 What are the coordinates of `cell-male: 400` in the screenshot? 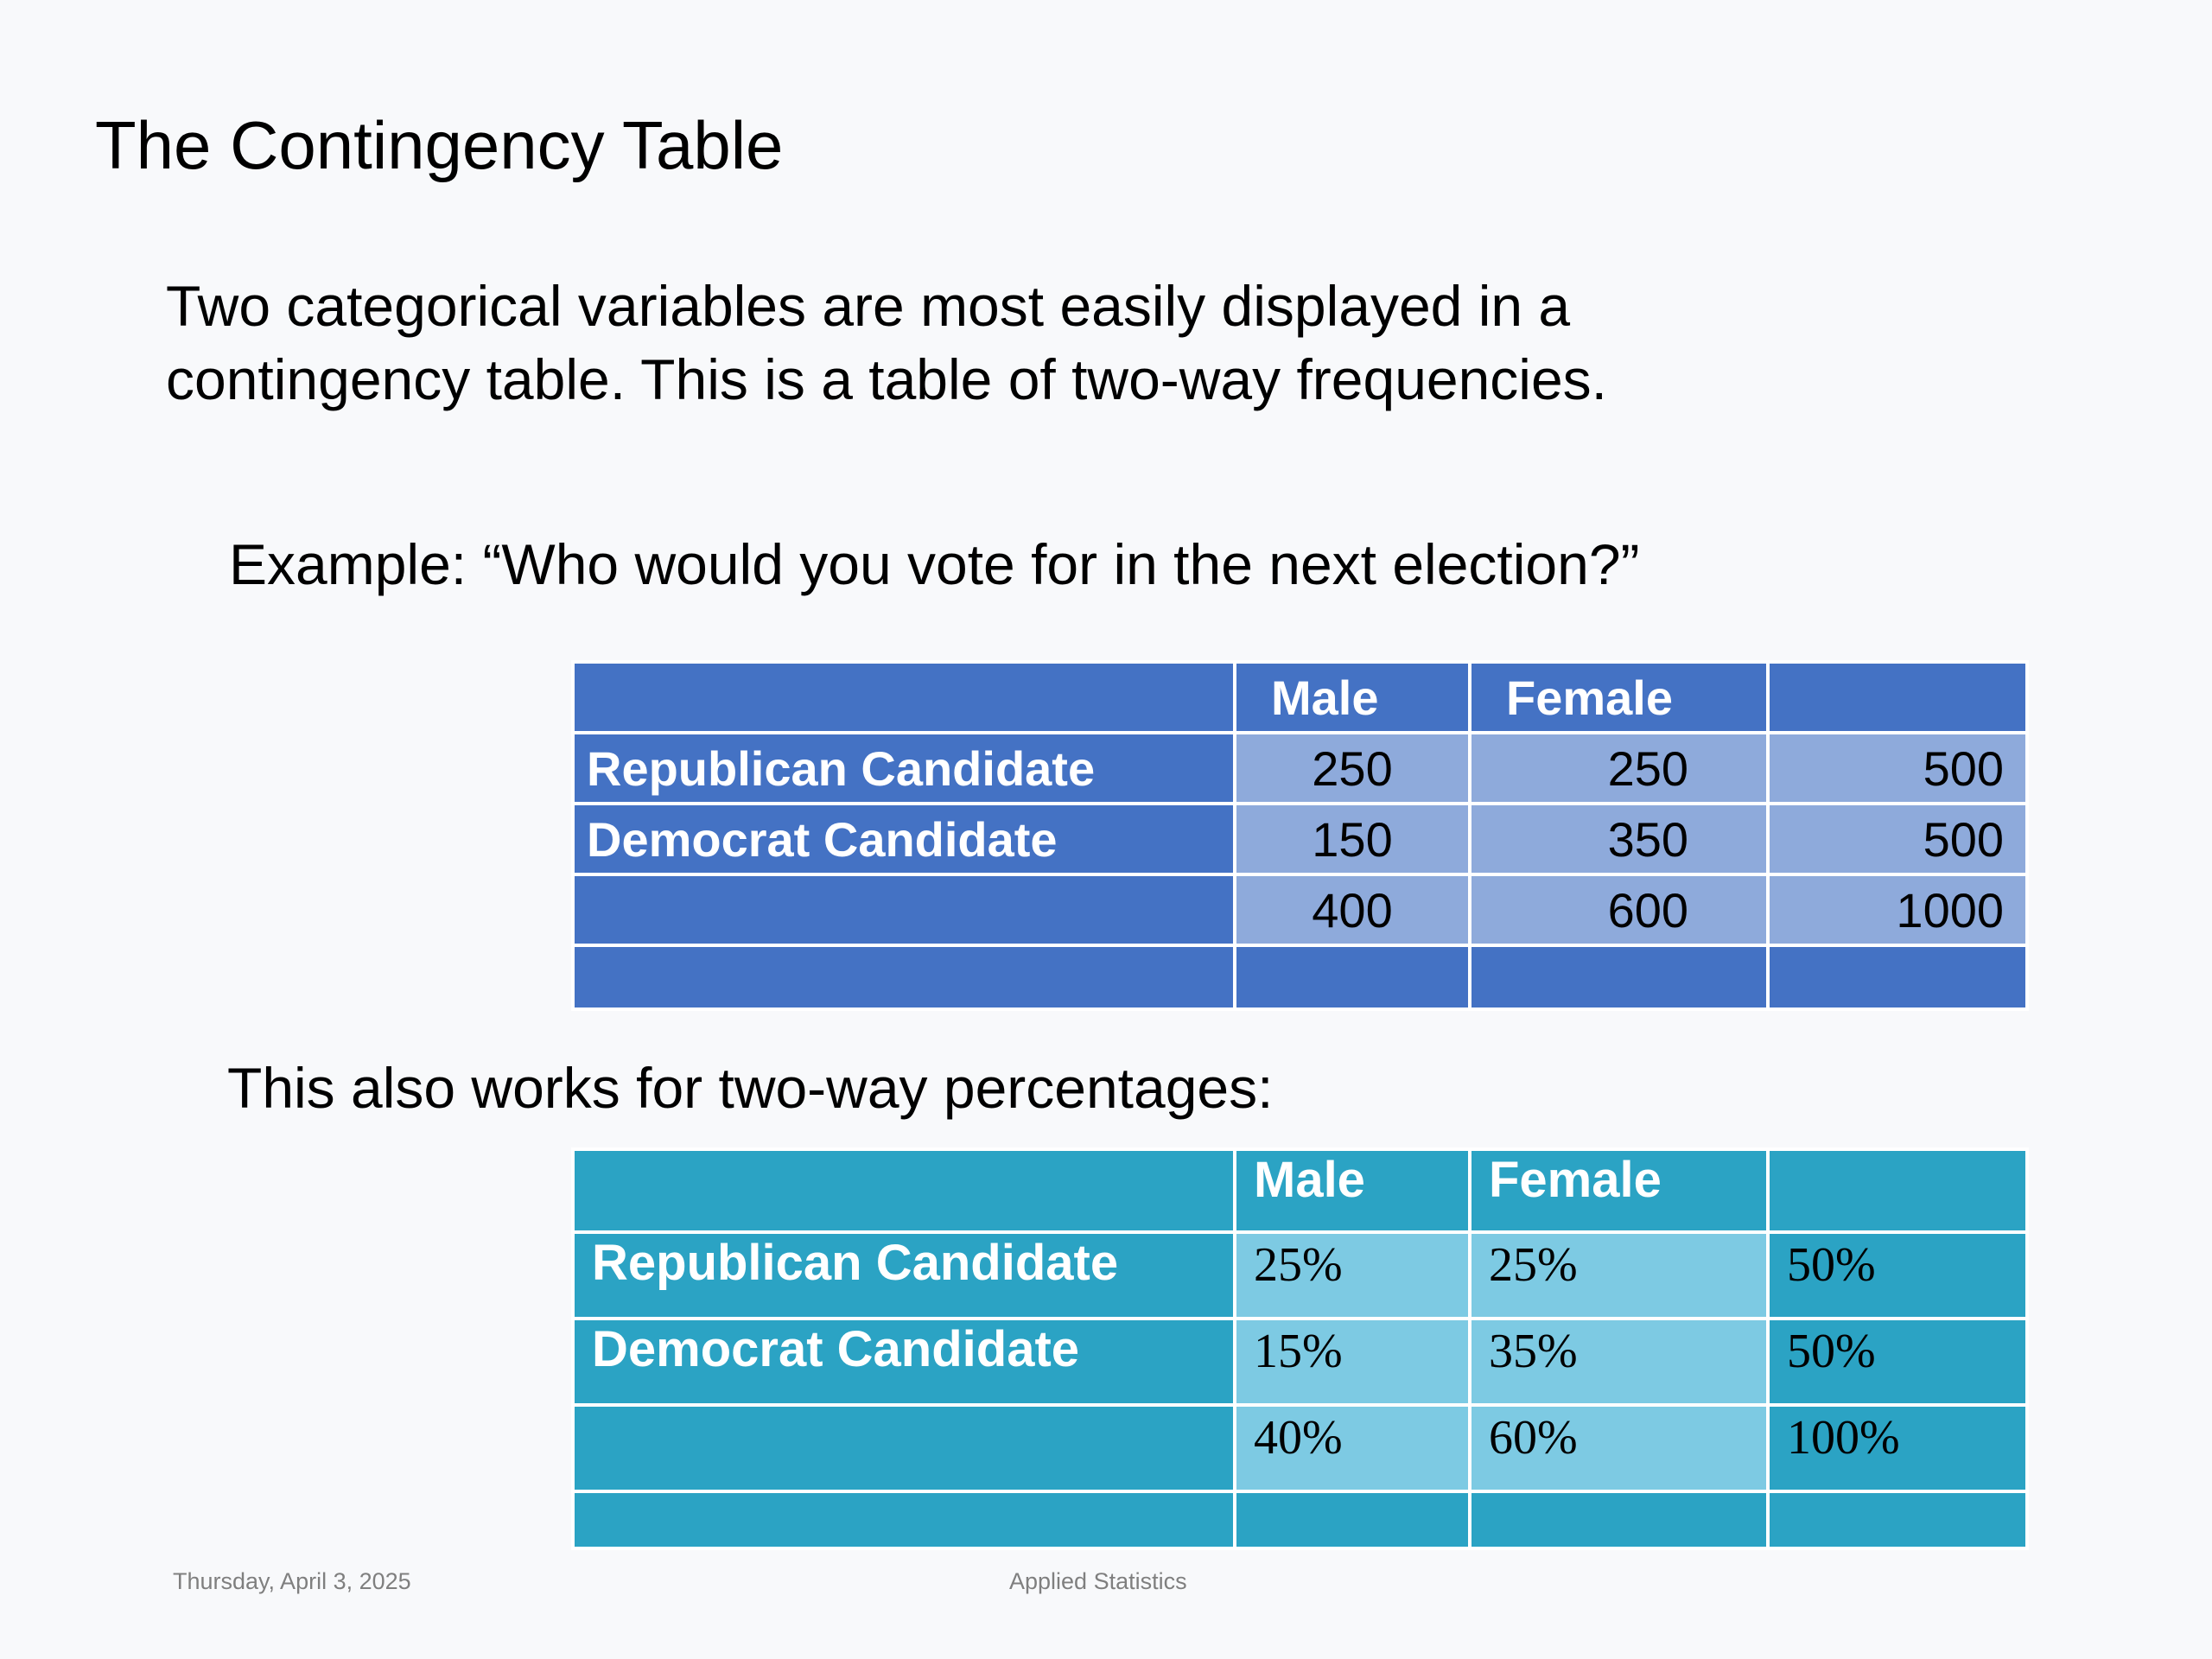 It's located at (1352, 910).